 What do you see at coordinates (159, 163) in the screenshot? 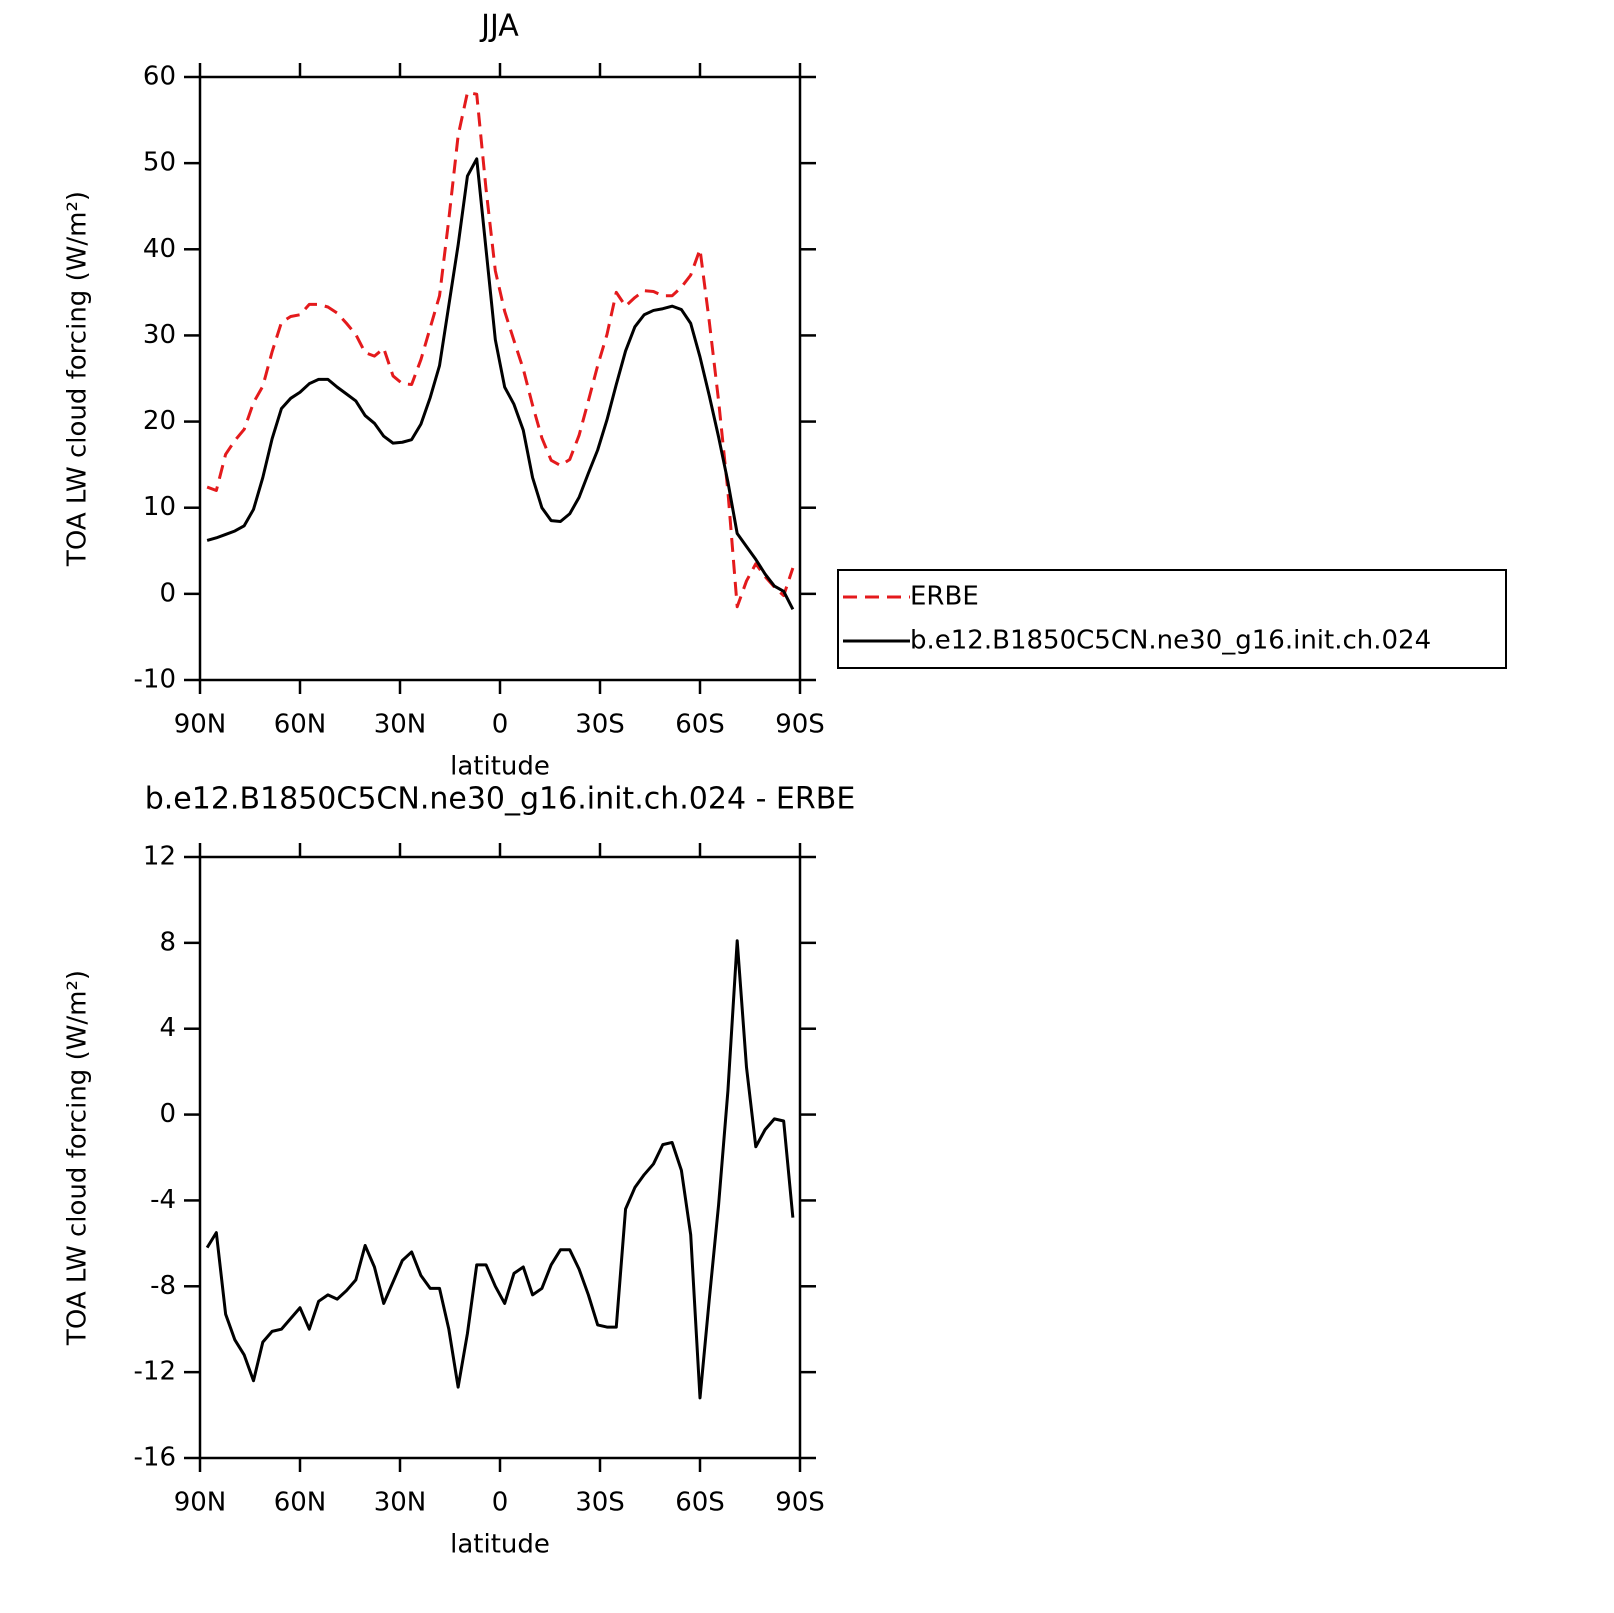
I see `y-tick-label: 50` at bounding box center [159, 163].